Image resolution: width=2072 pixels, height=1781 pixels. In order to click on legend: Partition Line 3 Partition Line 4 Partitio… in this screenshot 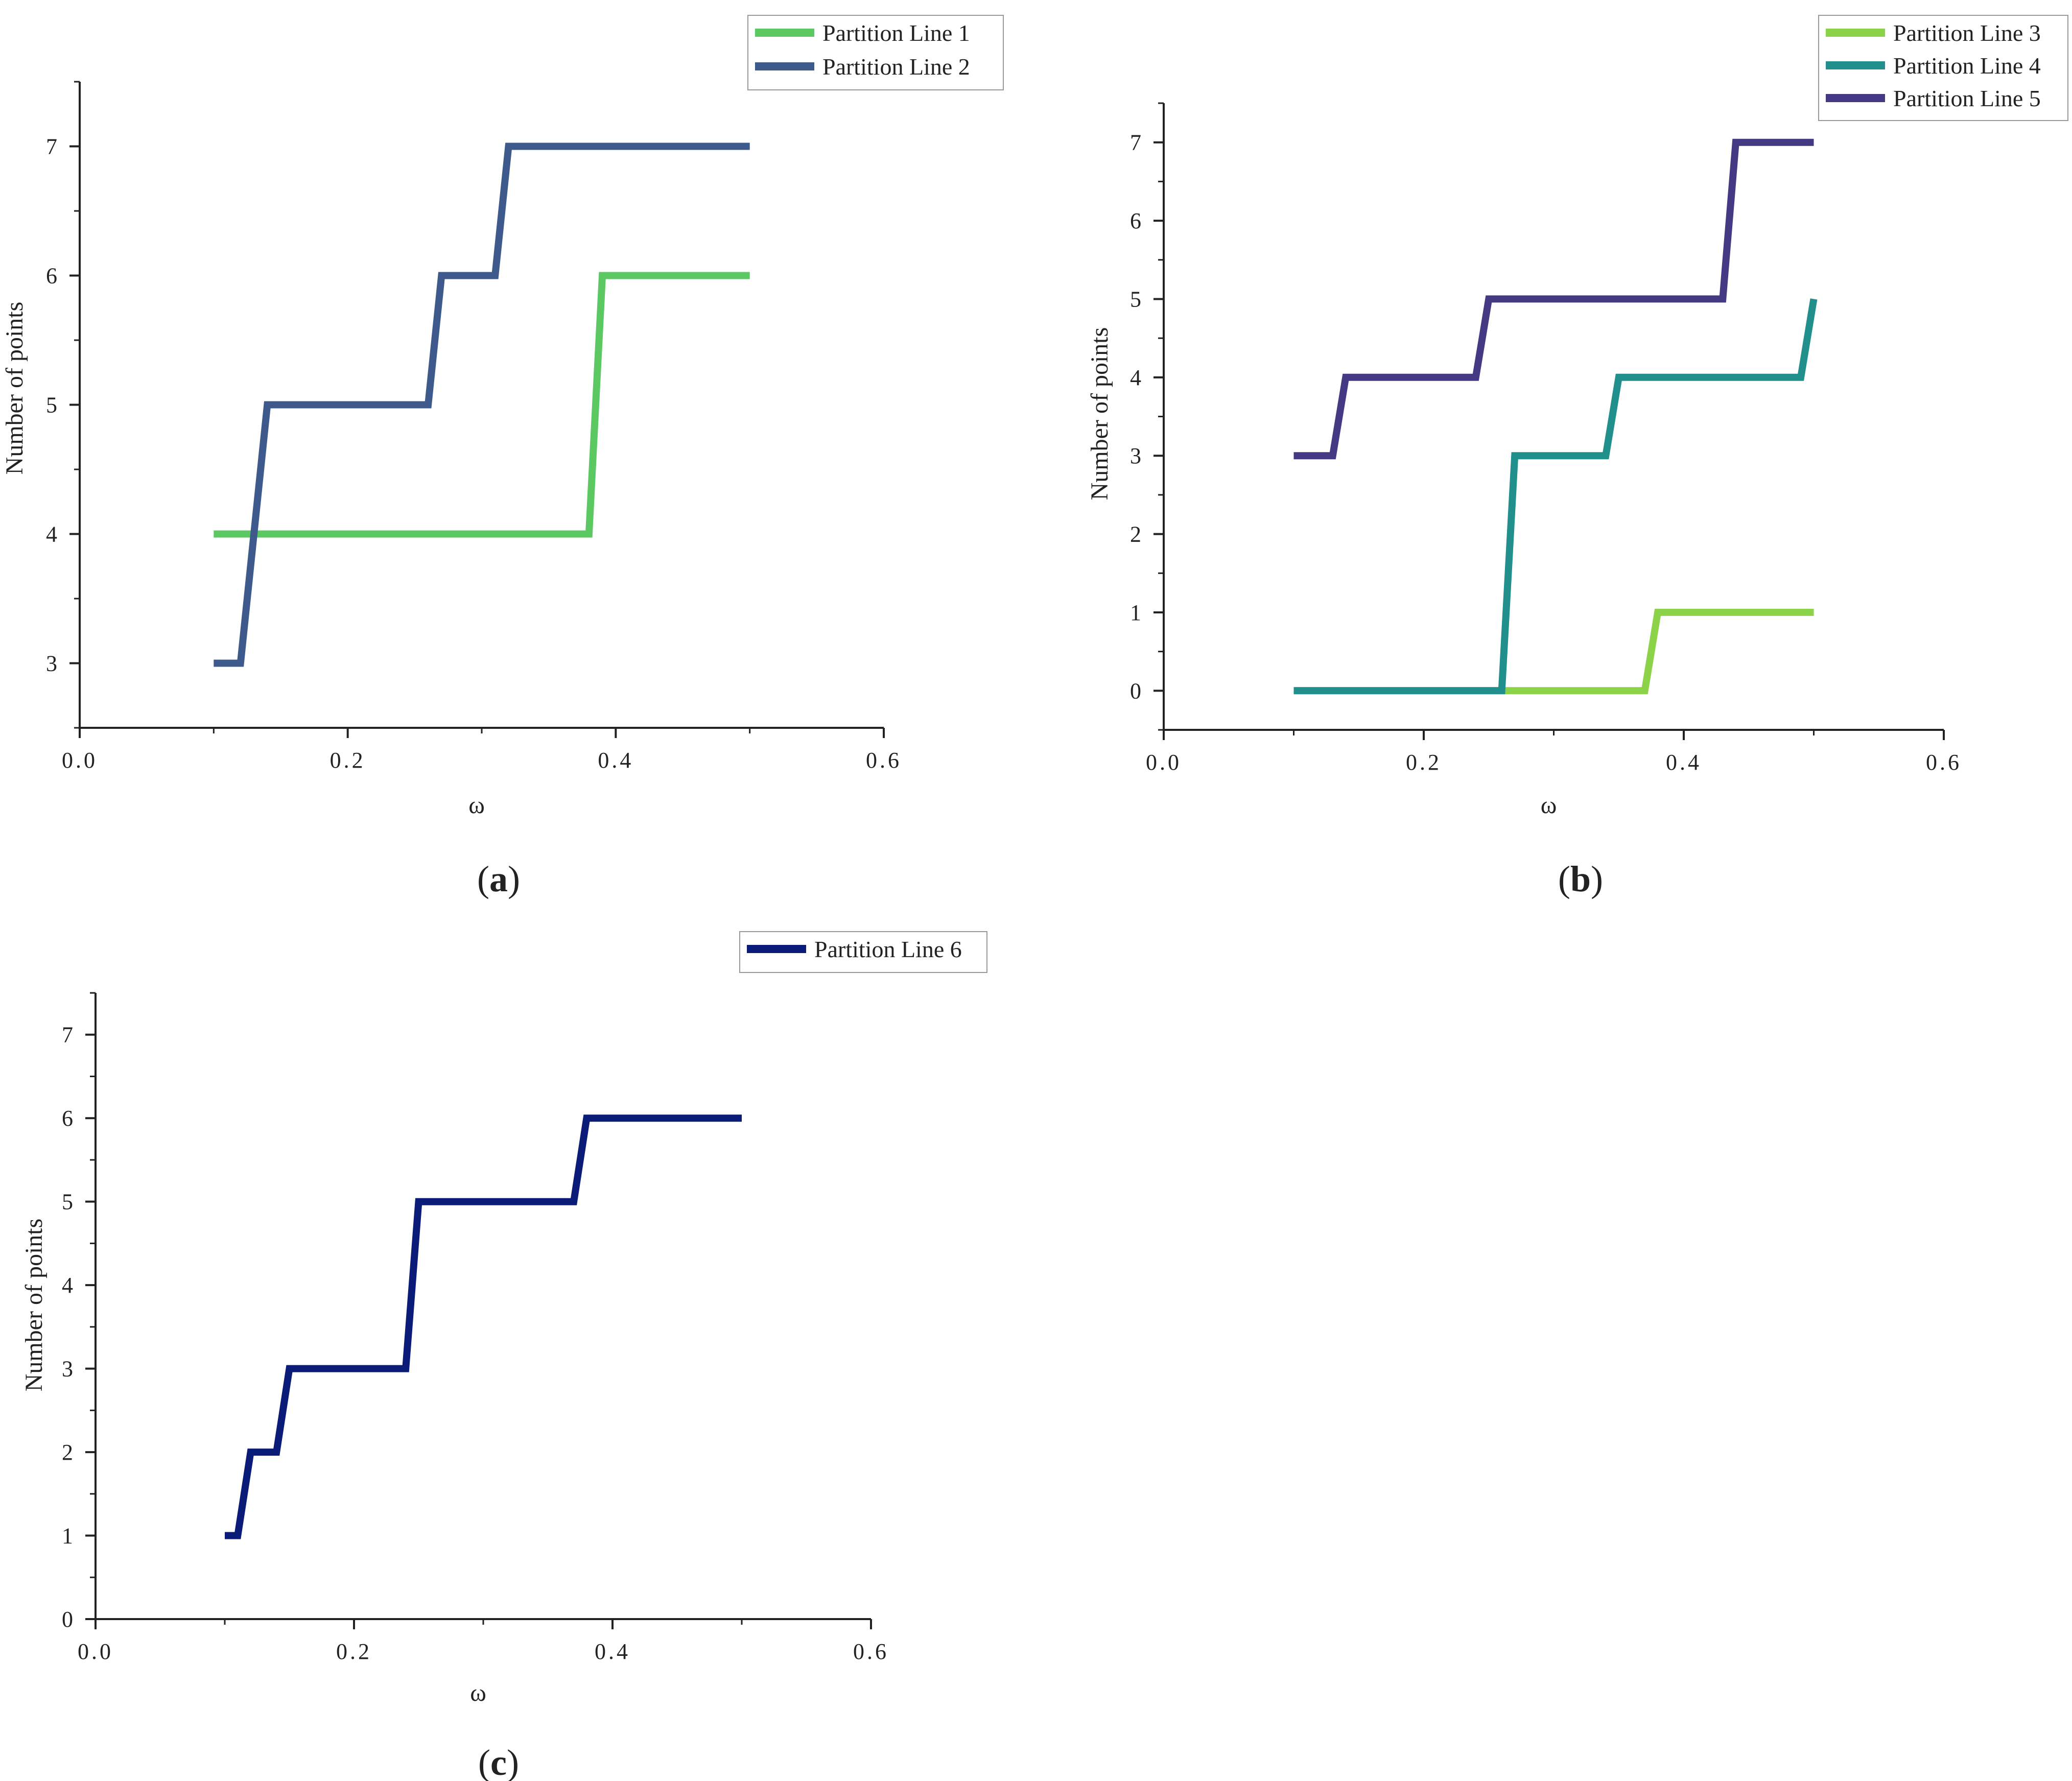, I will do `click(1943, 68)`.